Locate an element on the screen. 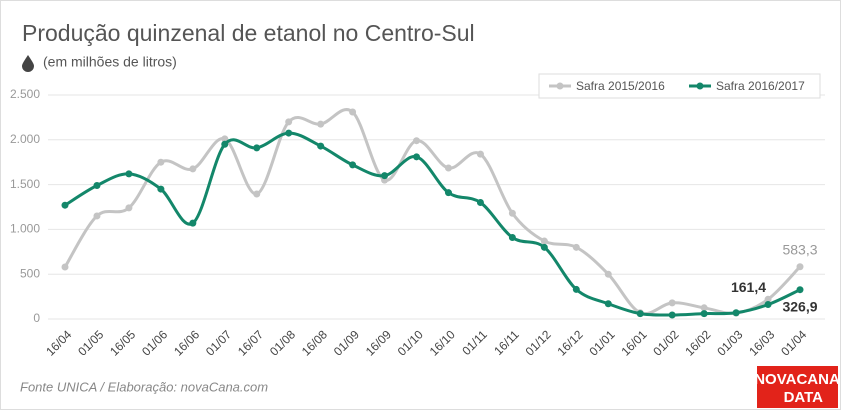  y-tick-label: 1.500 is located at coordinates (25, 184).